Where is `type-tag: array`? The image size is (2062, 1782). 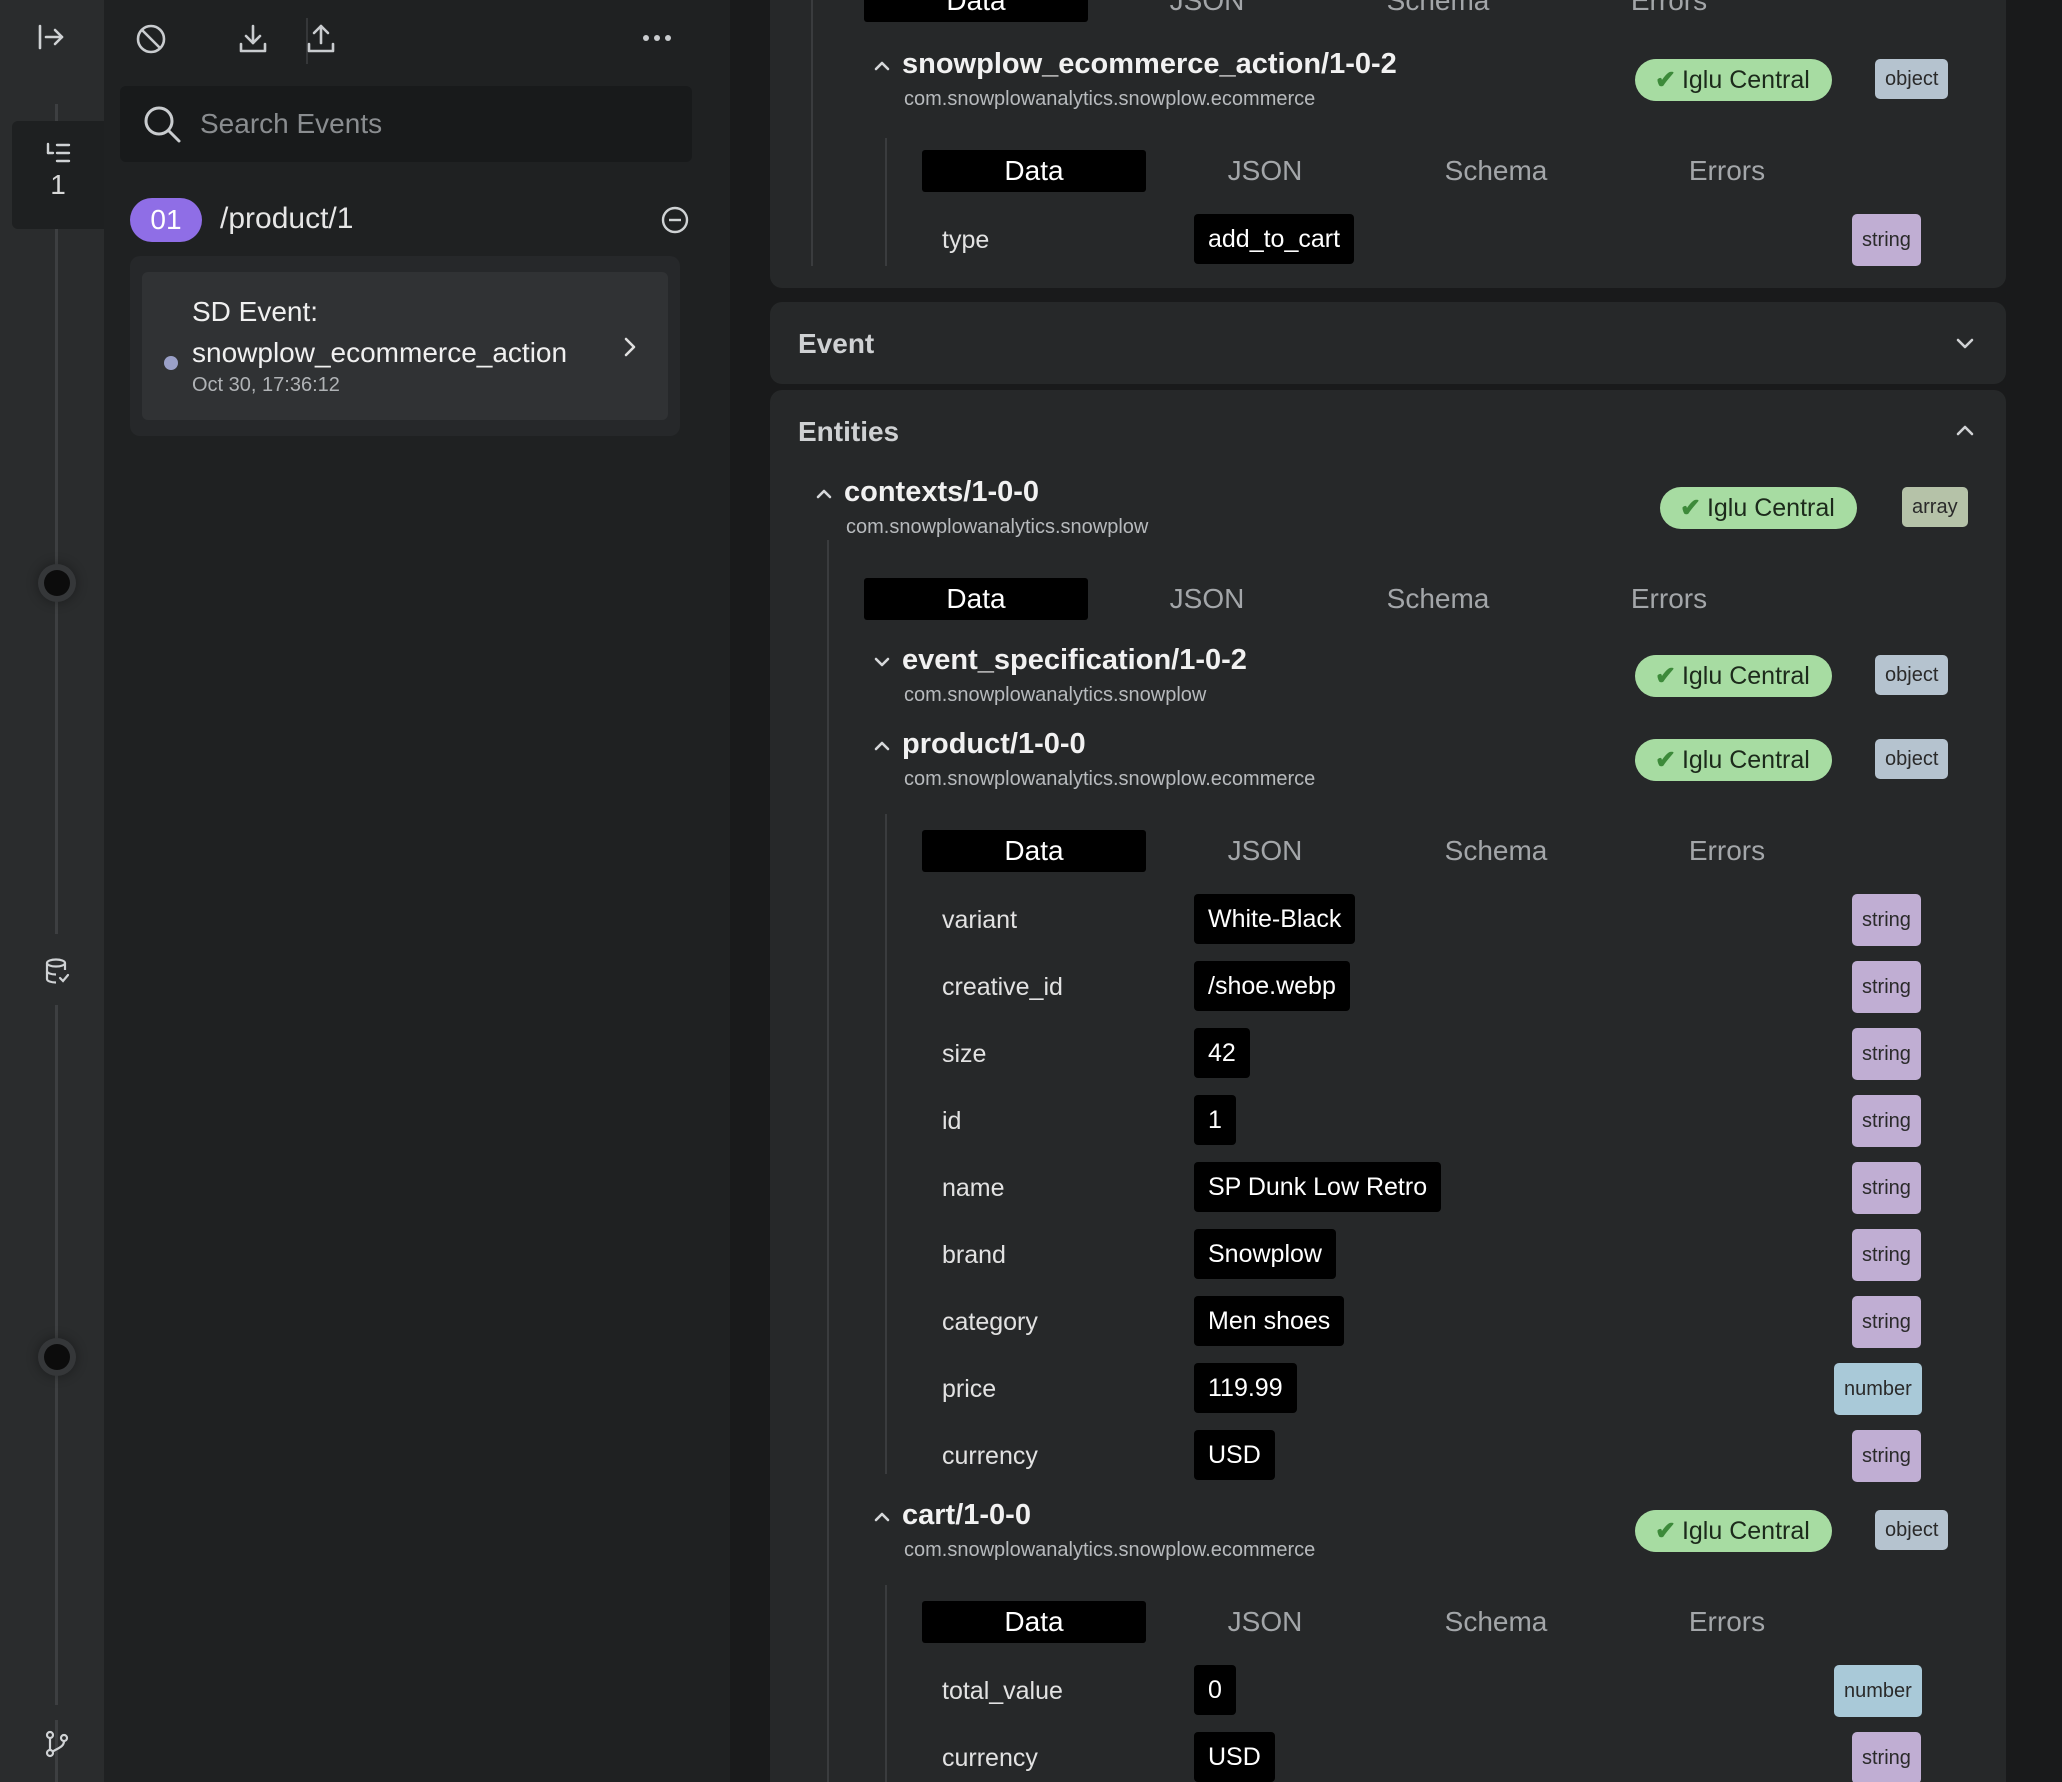
type-tag: array is located at coordinates (1935, 507).